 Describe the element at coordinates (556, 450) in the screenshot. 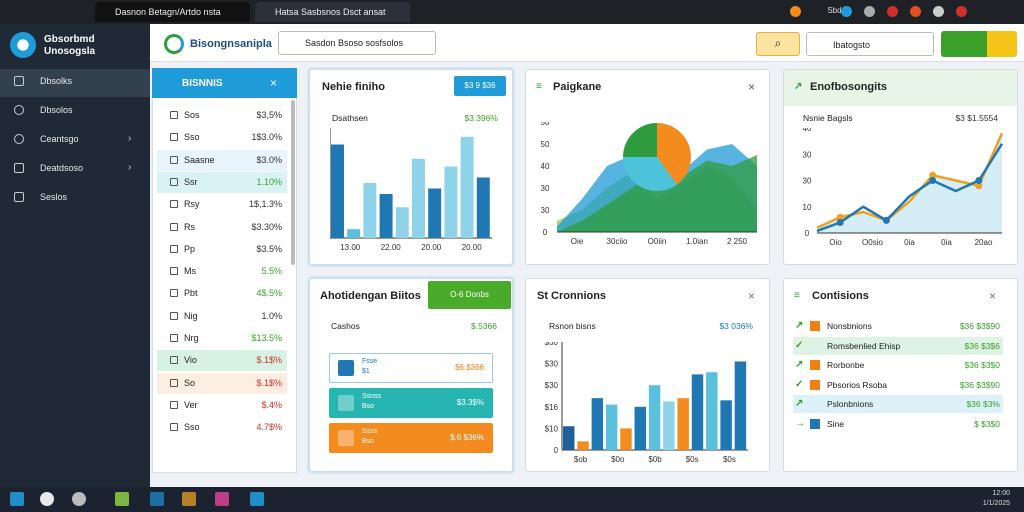

I see `y-tick-label: 0` at that location.